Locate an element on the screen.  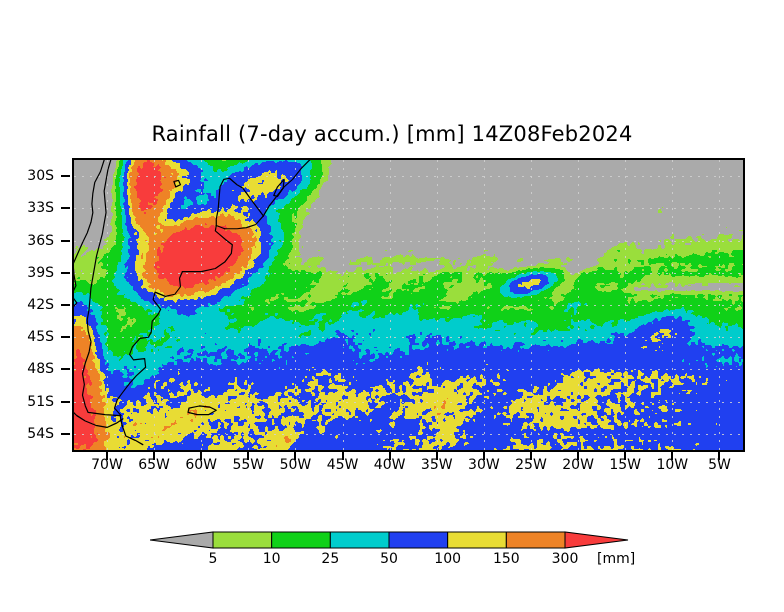
colorbar-tick-label: 25 is located at coordinates (330, 559).